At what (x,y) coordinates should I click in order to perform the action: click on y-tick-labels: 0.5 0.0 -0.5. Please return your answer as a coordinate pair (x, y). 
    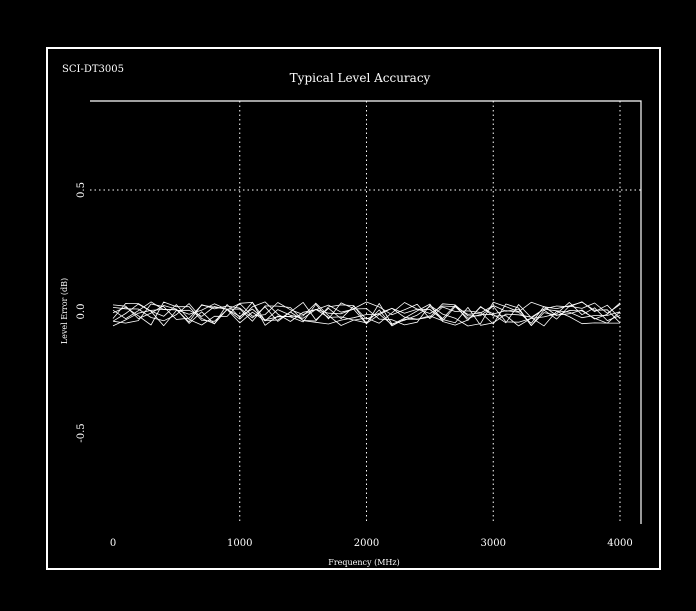
    Looking at the image, I should click on (81, 312).